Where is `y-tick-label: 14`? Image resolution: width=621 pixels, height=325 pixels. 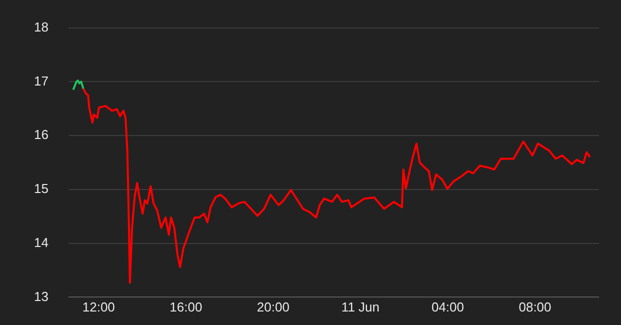 y-tick-label: 14 is located at coordinates (41, 242).